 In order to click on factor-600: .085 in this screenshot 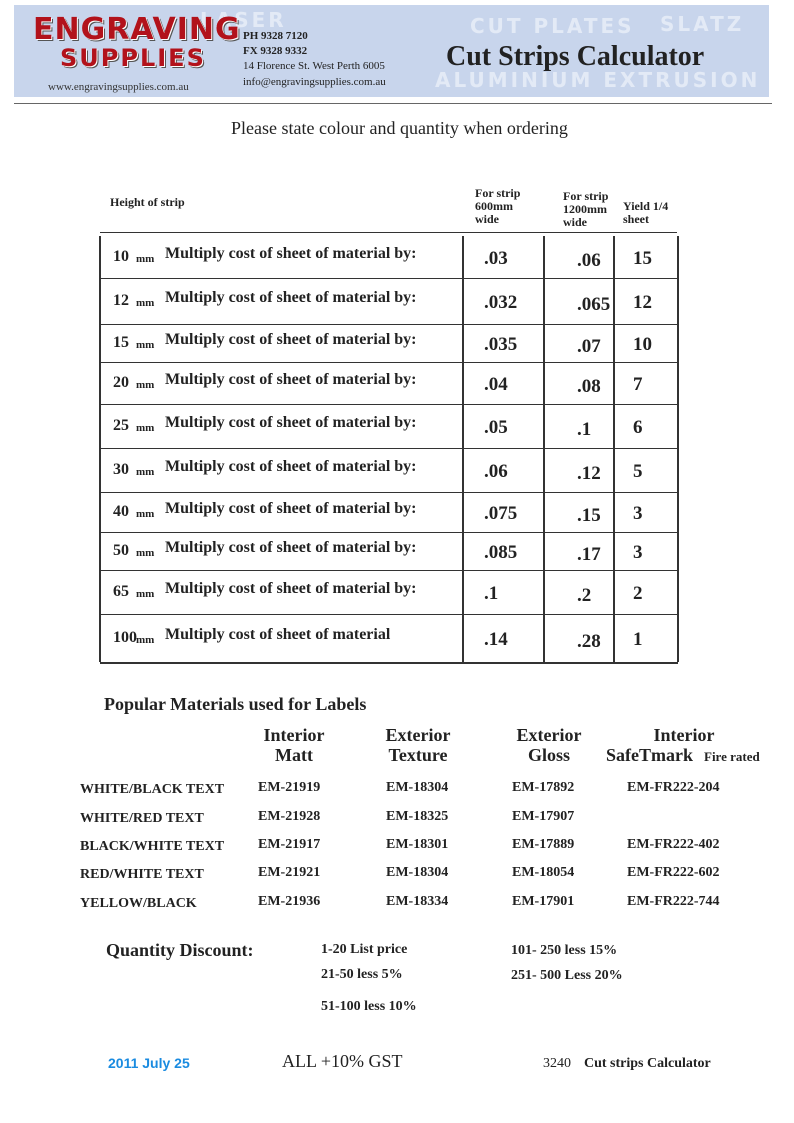, I will do `click(501, 552)`.